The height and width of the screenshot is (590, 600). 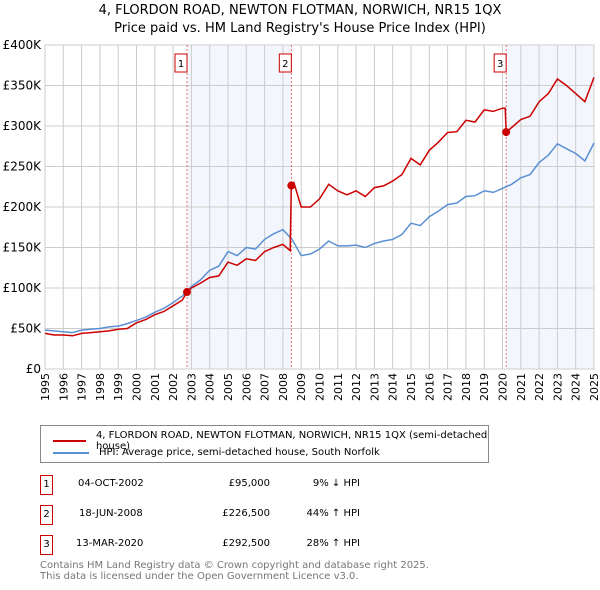 I want to click on x-tick-label: 2018, so click(x=466, y=387).